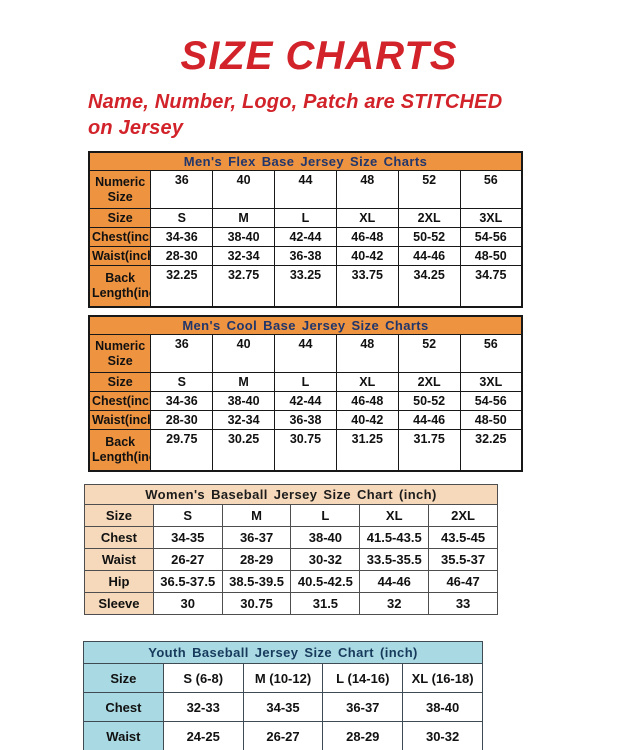 This screenshot has width=638, height=750. I want to click on table-row: Waist 24-25 26-27 28-29 30-32, so click(283, 735).